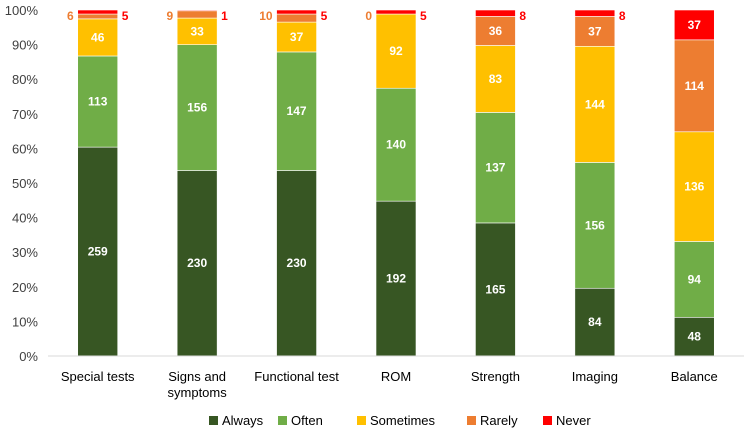 This screenshot has height=433, width=744. I want to click on data-label: 165, so click(495, 289).